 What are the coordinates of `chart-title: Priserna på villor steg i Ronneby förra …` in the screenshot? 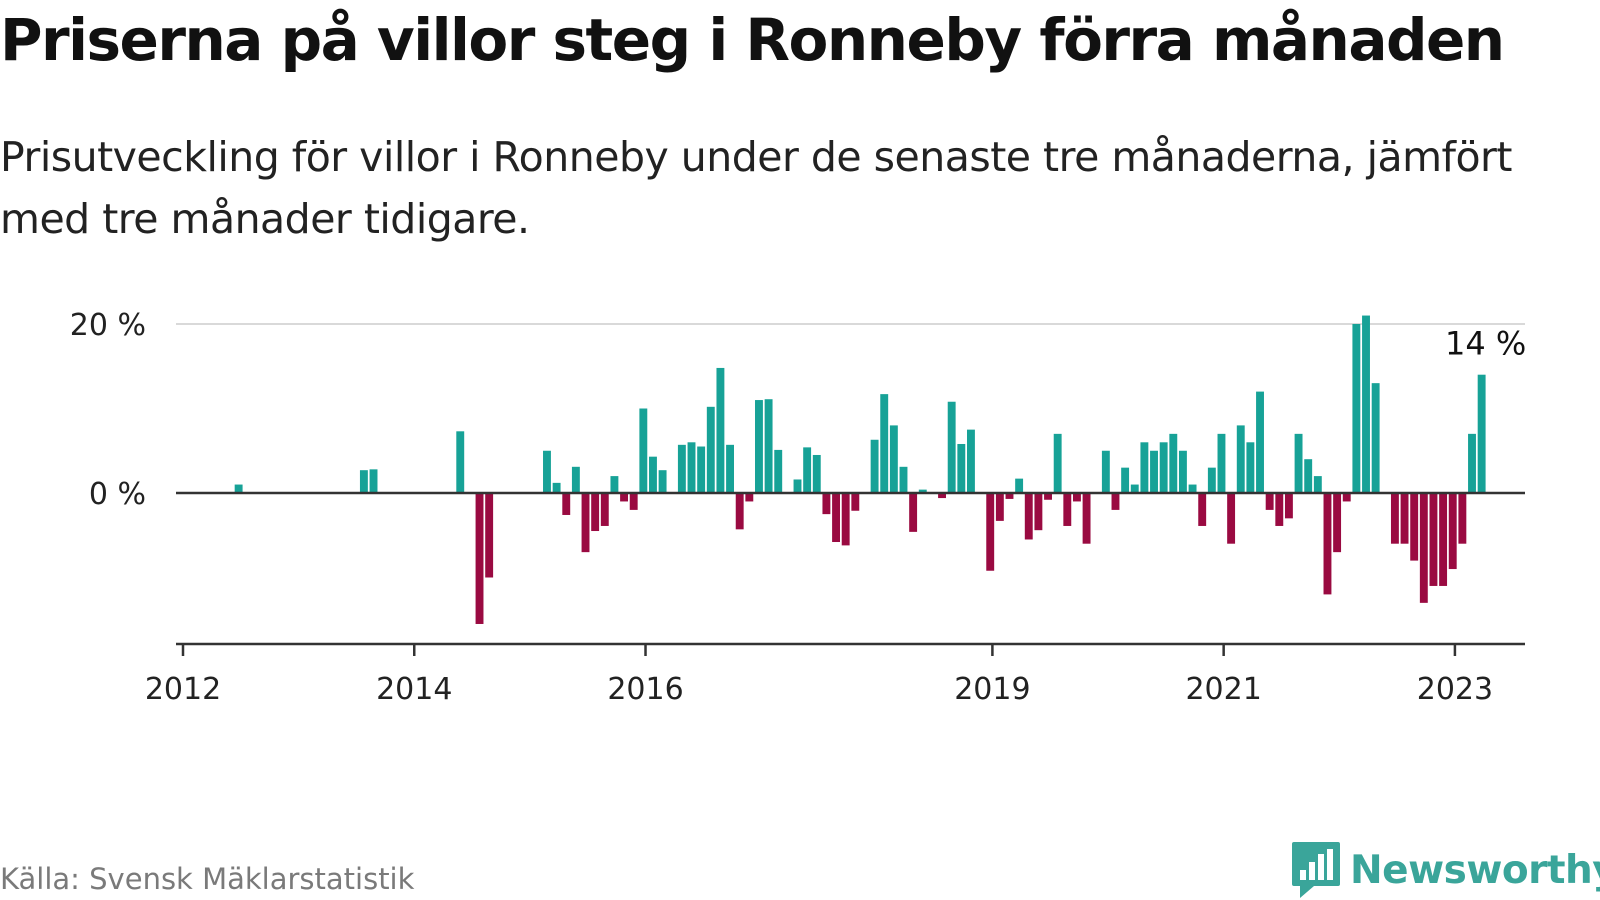 It's located at (752, 40).